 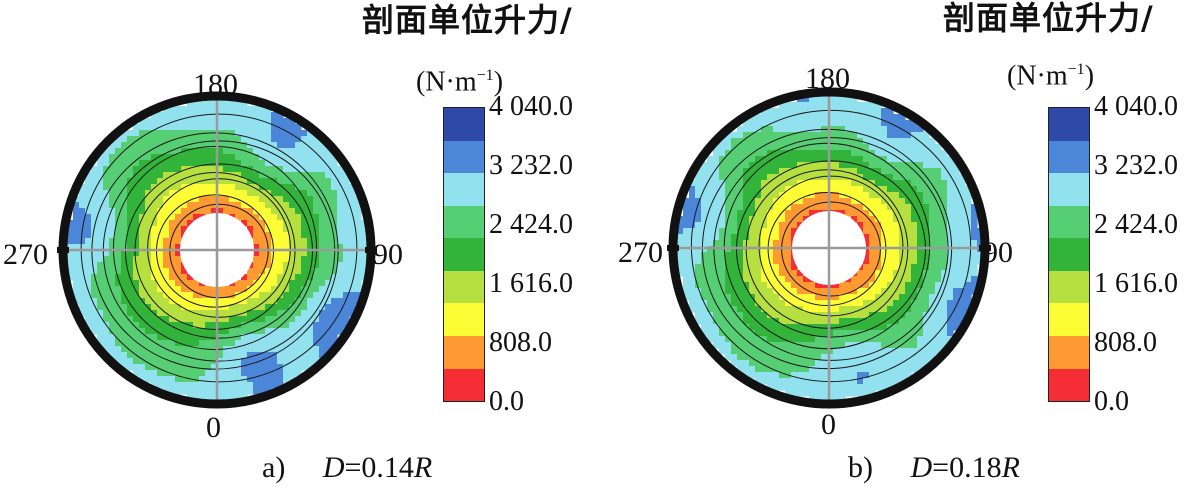 What do you see at coordinates (213, 427) in the screenshot?
I see `angle-label-bottom: 0` at bounding box center [213, 427].